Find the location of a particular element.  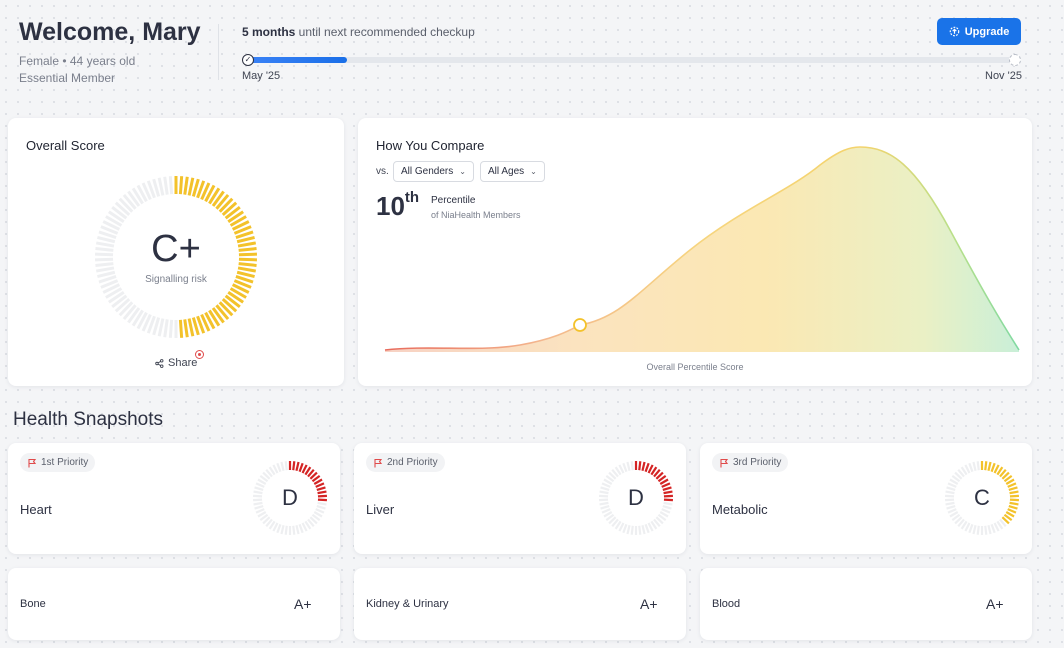

overall-score-card: Overall Score C+ Signalling risk Share is located at coordinates (176, 252).